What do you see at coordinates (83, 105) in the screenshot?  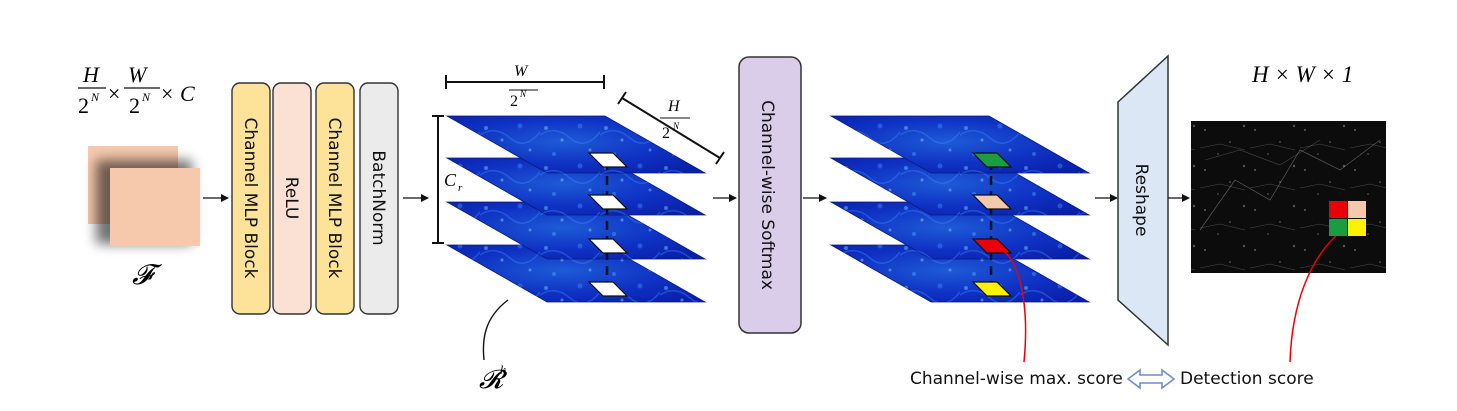 I see `input-two-1: 2` at bounding box center [83, 105].